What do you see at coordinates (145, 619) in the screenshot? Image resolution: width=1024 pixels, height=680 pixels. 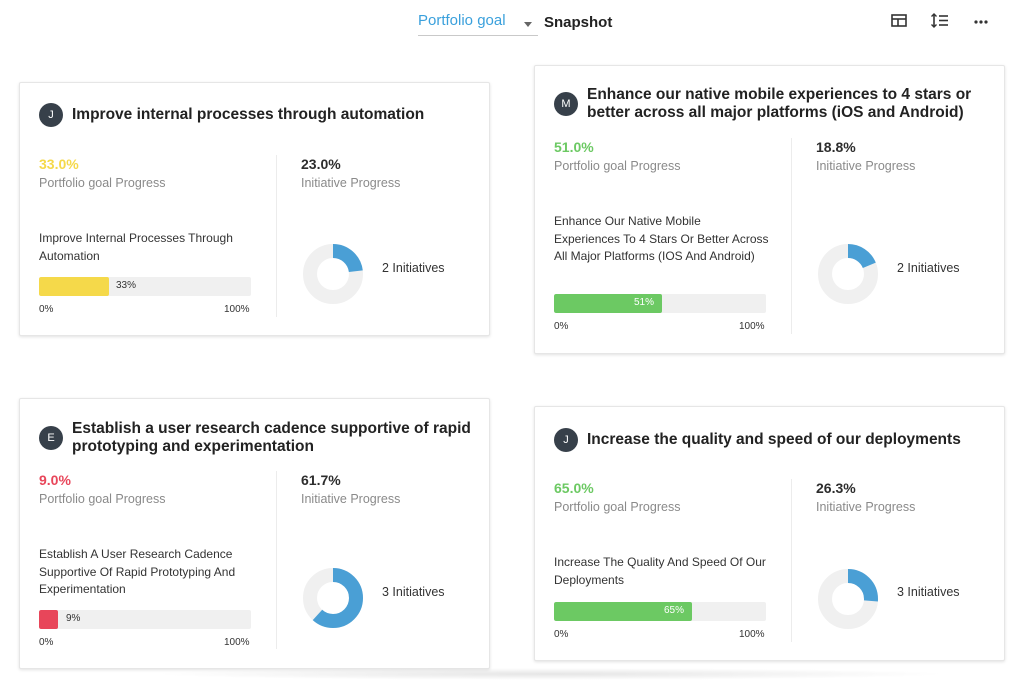 I see `progress-bar: 9%` at bounding box center [145, 619].